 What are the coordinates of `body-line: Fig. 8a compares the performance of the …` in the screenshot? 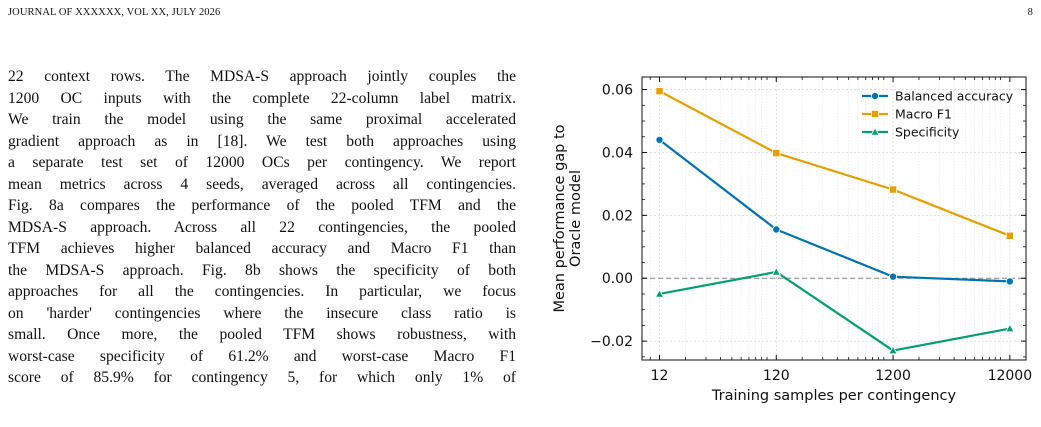 It's located at (262, 205).